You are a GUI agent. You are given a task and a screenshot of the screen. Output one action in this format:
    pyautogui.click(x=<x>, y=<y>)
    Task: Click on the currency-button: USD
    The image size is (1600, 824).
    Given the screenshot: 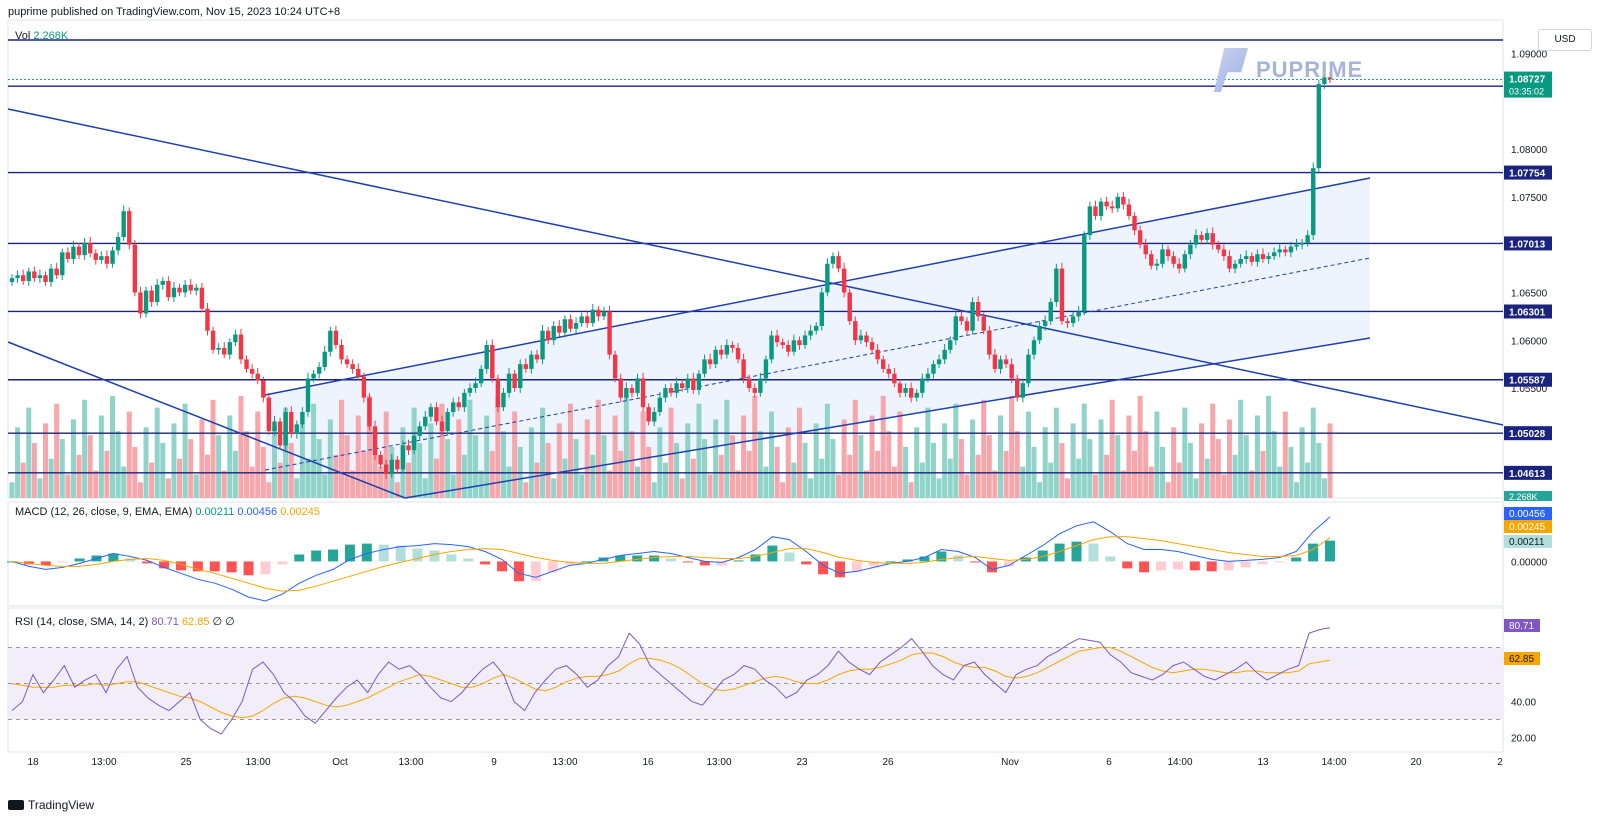 What is the action you would take?
    pyautogui.click(x=1565, y=40)
    